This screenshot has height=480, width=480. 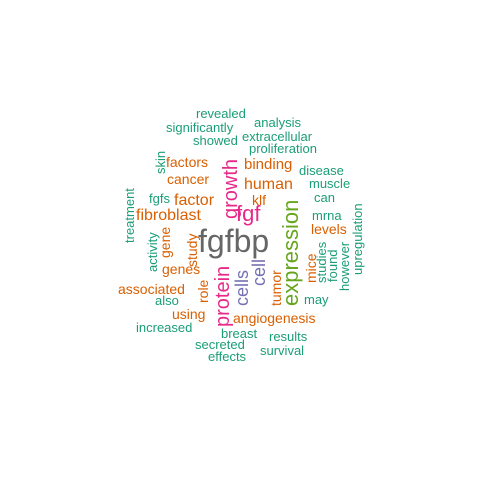 What do you see at coordinates (332, 265) in the screenshot?
I see `word-found: found` at bounding box center [332, 265].